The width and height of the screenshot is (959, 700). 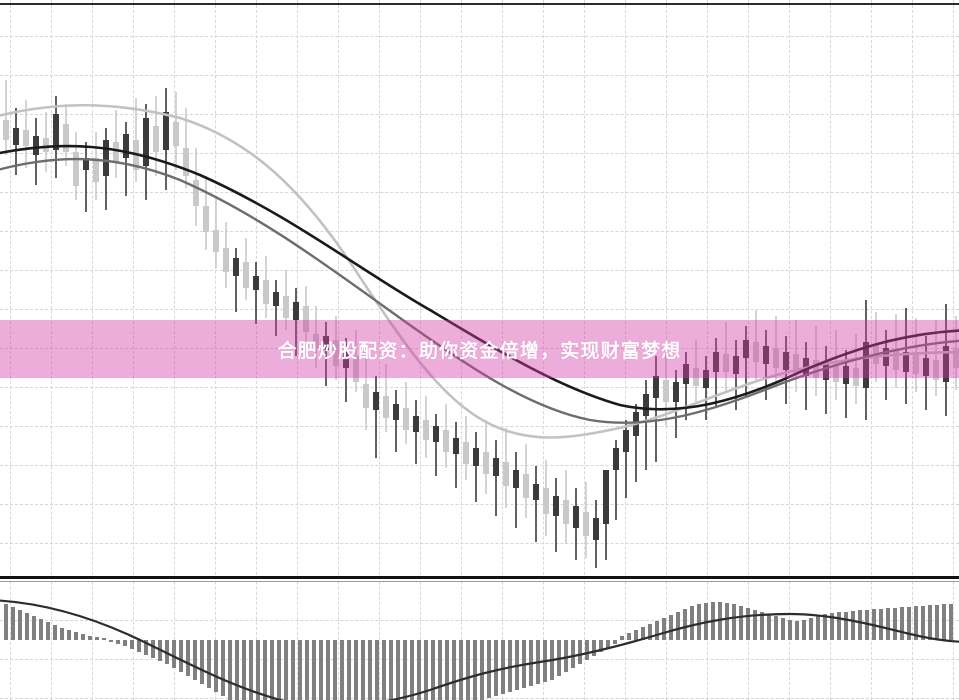 I want to click on promo-banner: 合肥炒股配资：助你资金倍增，实现财富梦想, so click(x=479, y=349).